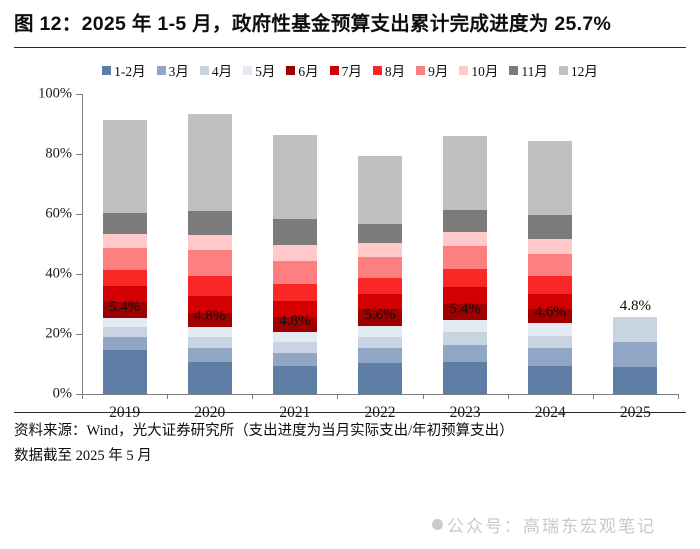 The width and height of the screenshot is (700, 549). What do you see at coordinates (465, 326) in the screenshot?
I see `bar-segment-2023-5月` at bounding box center [465, 326].